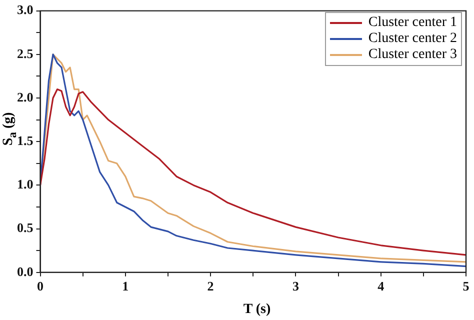 The width and height of the screenshot is (474, 320). Describe the element at coordinates (25, 96) in the screenshot. I see `y-tick-label: 2.0` at that location.